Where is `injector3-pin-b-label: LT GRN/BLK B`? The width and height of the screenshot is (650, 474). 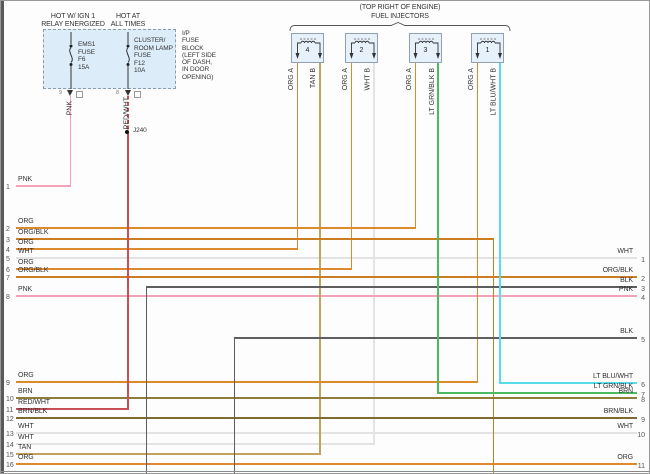 injector3-pin-b-label: LT GRN/BLK B is located at coordinates (432, 91).